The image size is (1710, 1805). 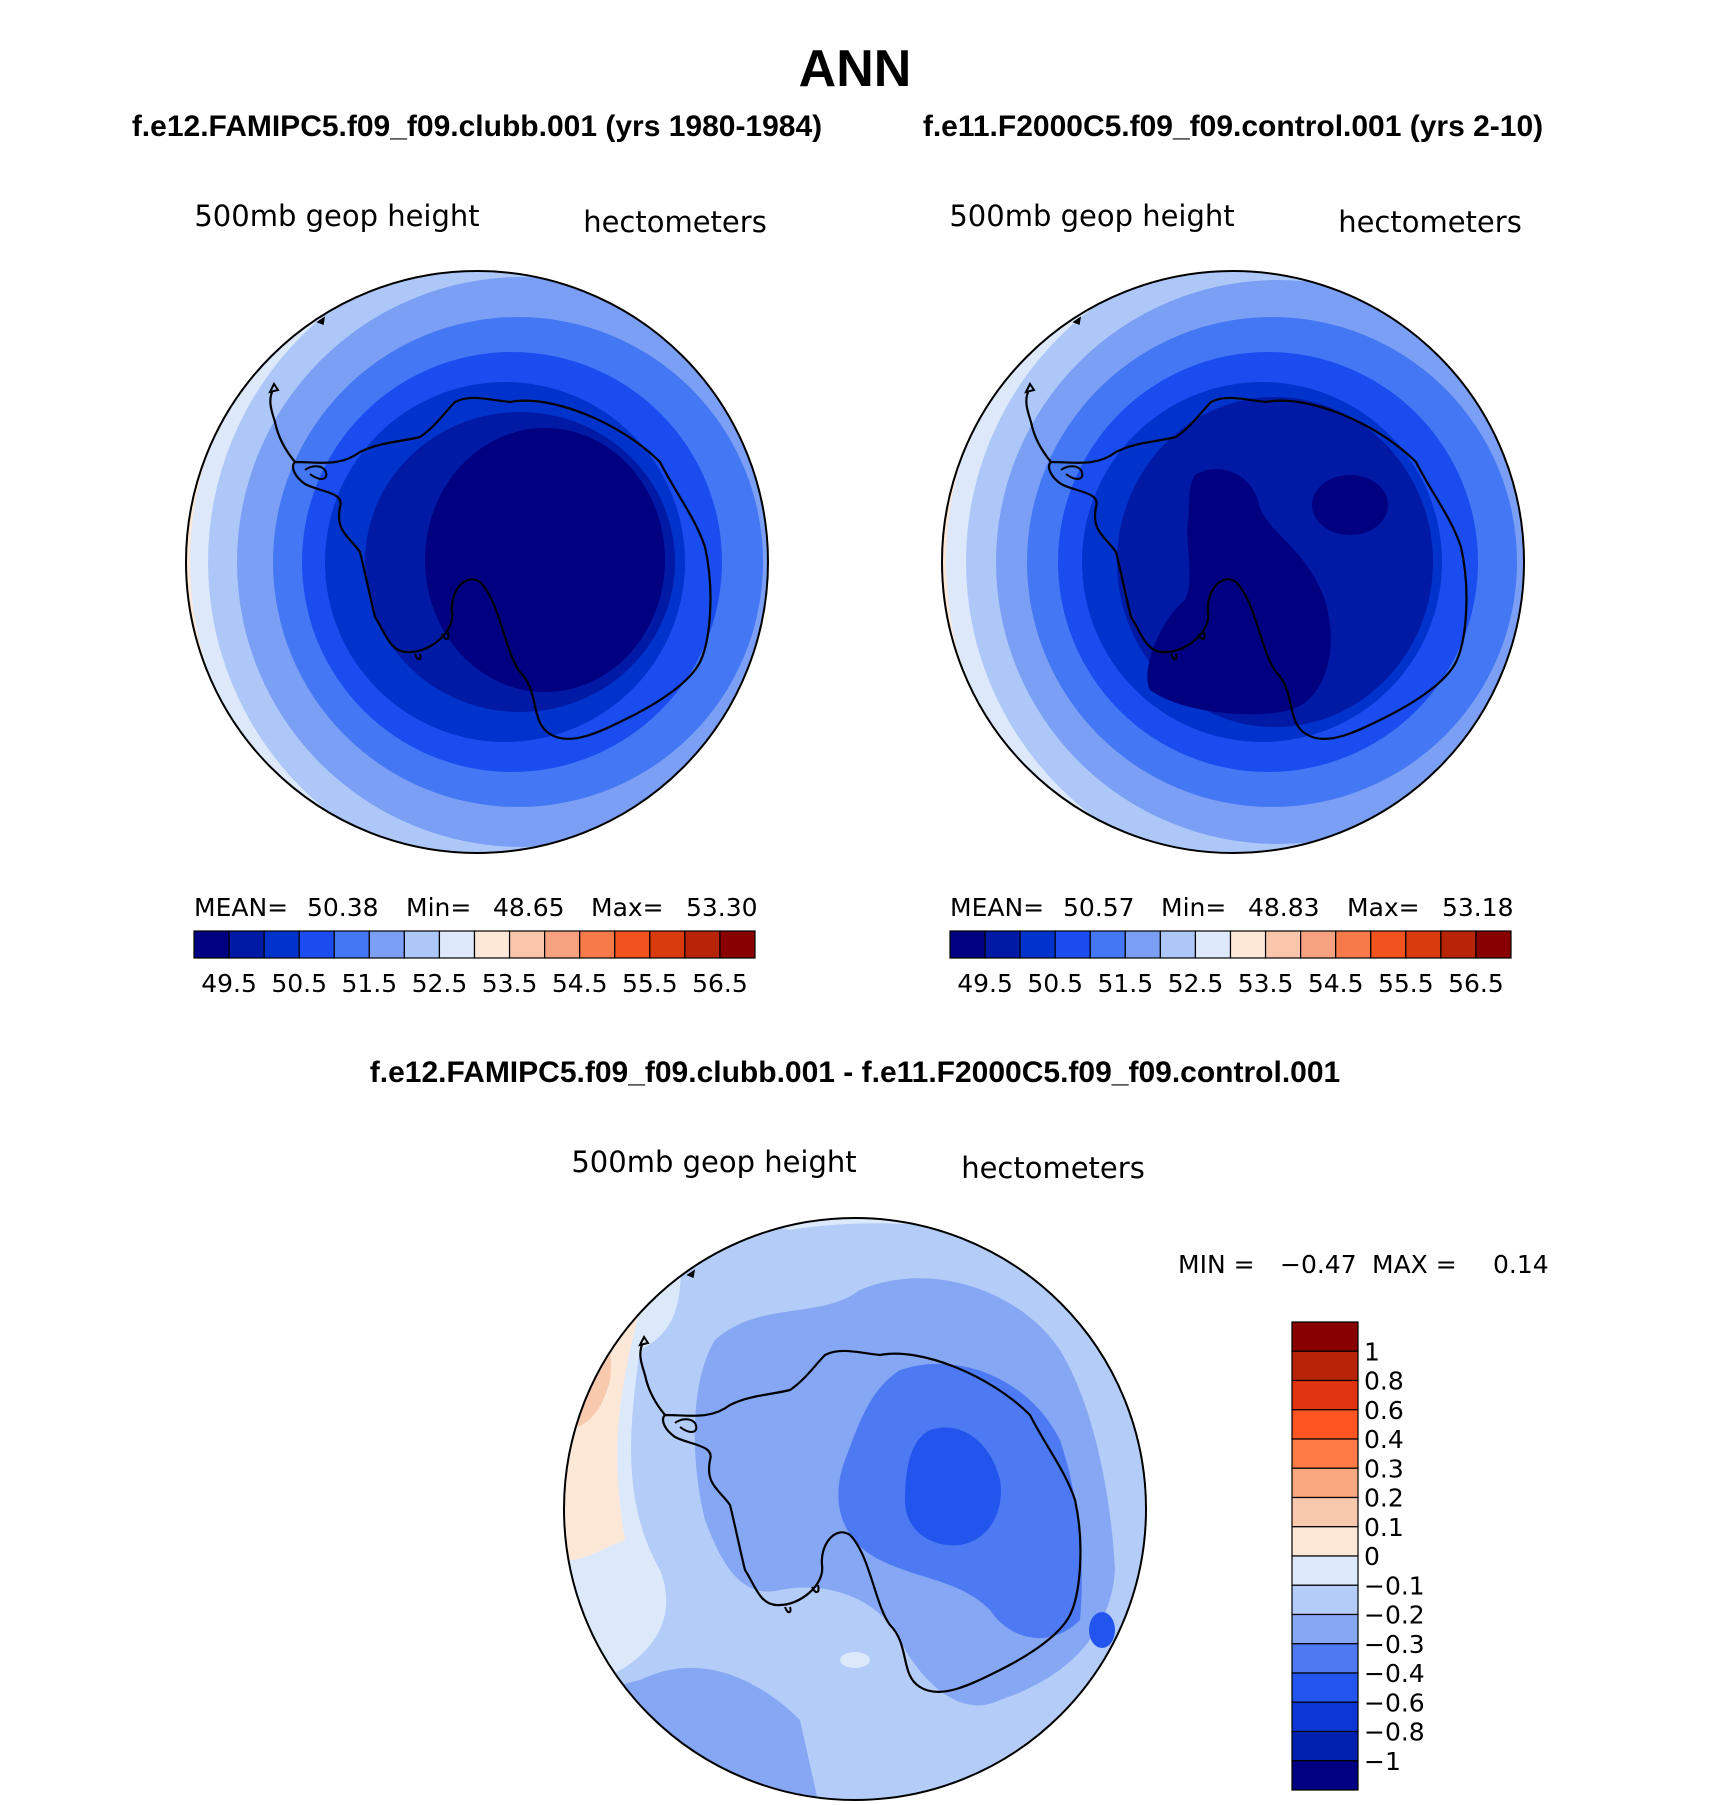 I want to click on colorbar-b-tick-label: 54.5, so click(x=1336, y=983).